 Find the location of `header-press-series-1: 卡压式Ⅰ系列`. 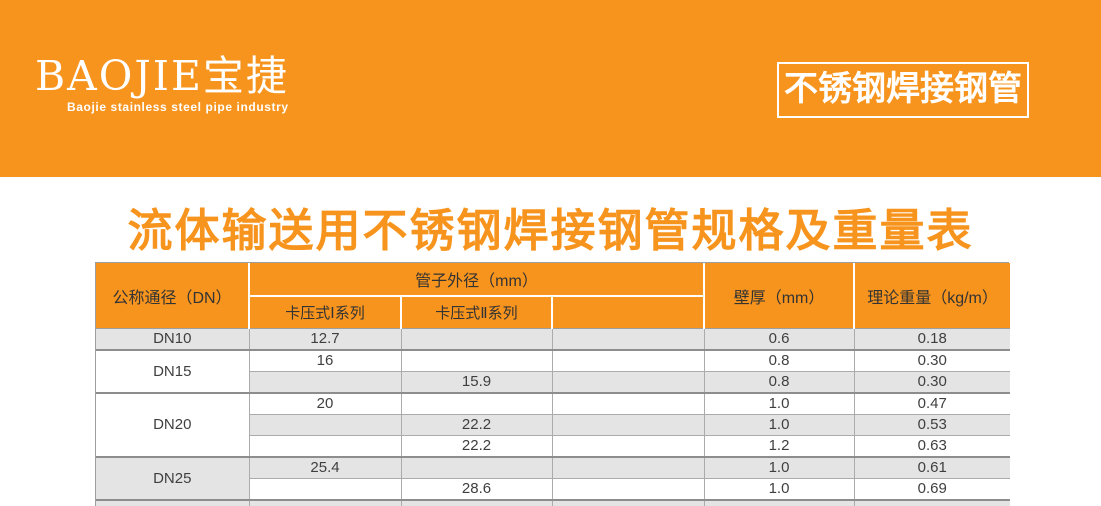

header-press-series-1: 卡压式Ⅰ系列 is located at coordinates (325, 312).